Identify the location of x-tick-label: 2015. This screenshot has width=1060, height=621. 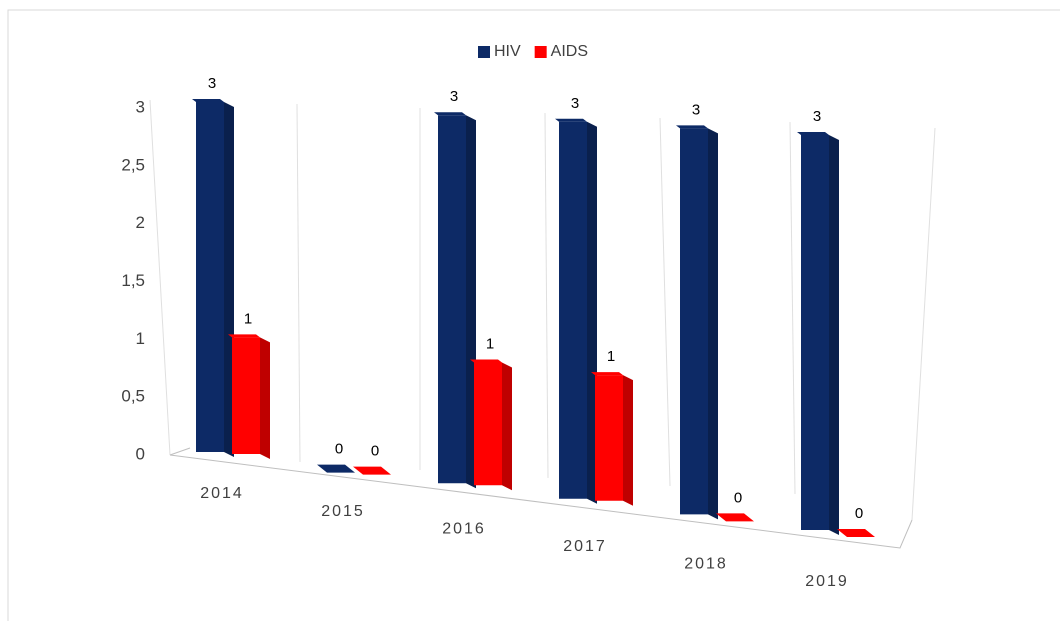
(343, 511).